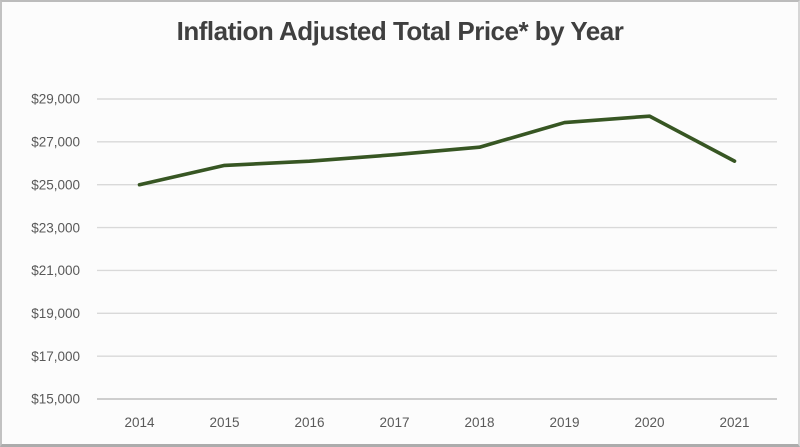  Describe the element at coordinates (394, 422) in the screenshot. I see `x-axis-tick-label: 2017` at that location.